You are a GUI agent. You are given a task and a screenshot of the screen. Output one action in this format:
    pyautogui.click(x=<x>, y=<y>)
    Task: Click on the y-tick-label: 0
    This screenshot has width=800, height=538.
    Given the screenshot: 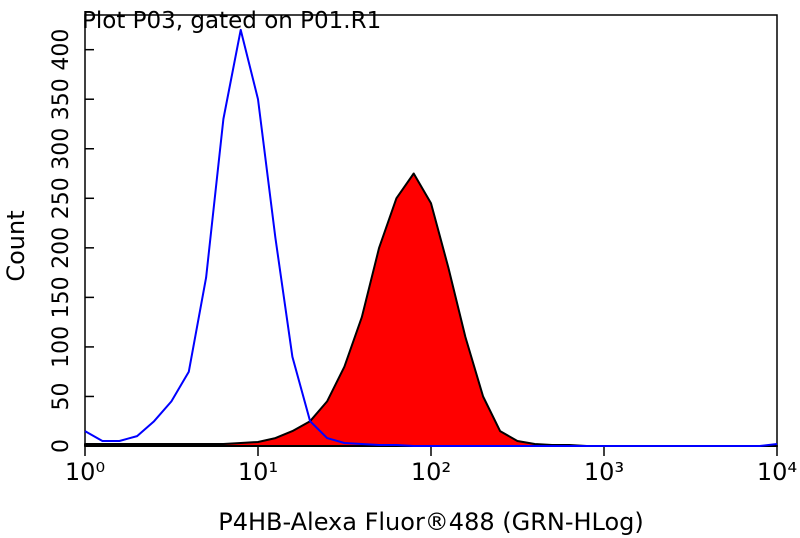 What is the action you would take?
    pyautogui.click(x=61, y=446)
    